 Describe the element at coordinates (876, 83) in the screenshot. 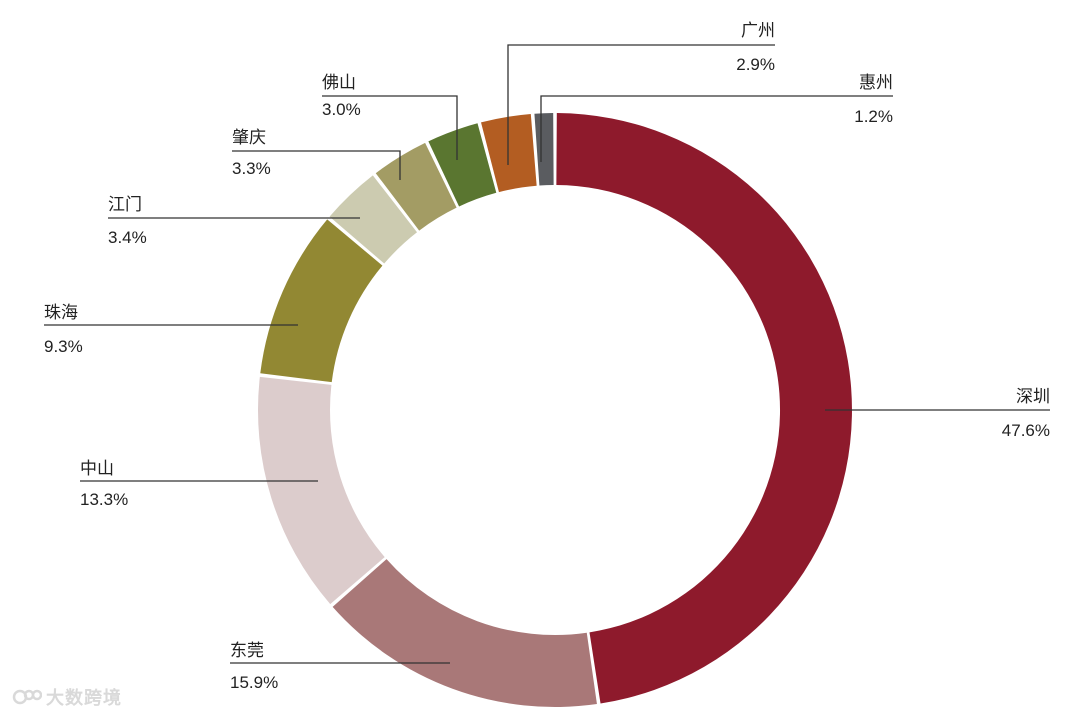

I see `slice-label-name-9: 惠州` at that location.